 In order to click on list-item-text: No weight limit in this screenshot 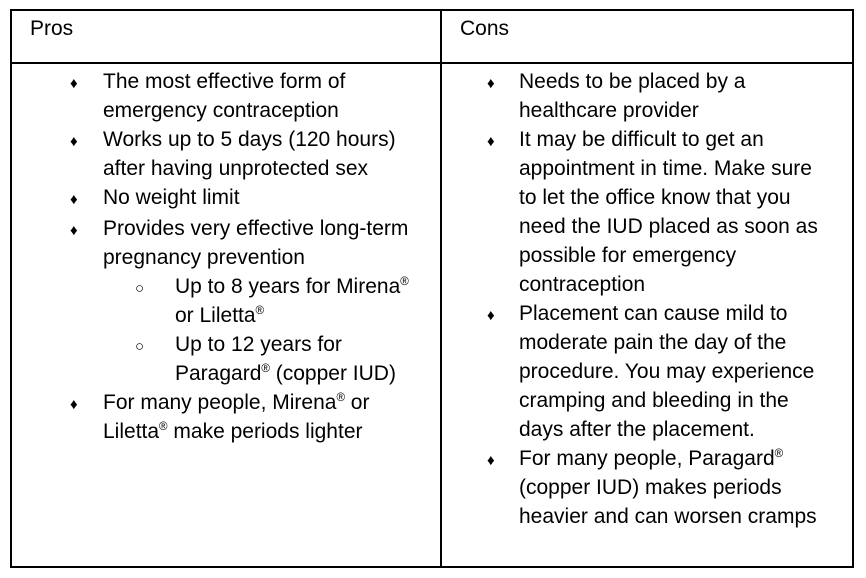, I will do `click(171, 197)`.